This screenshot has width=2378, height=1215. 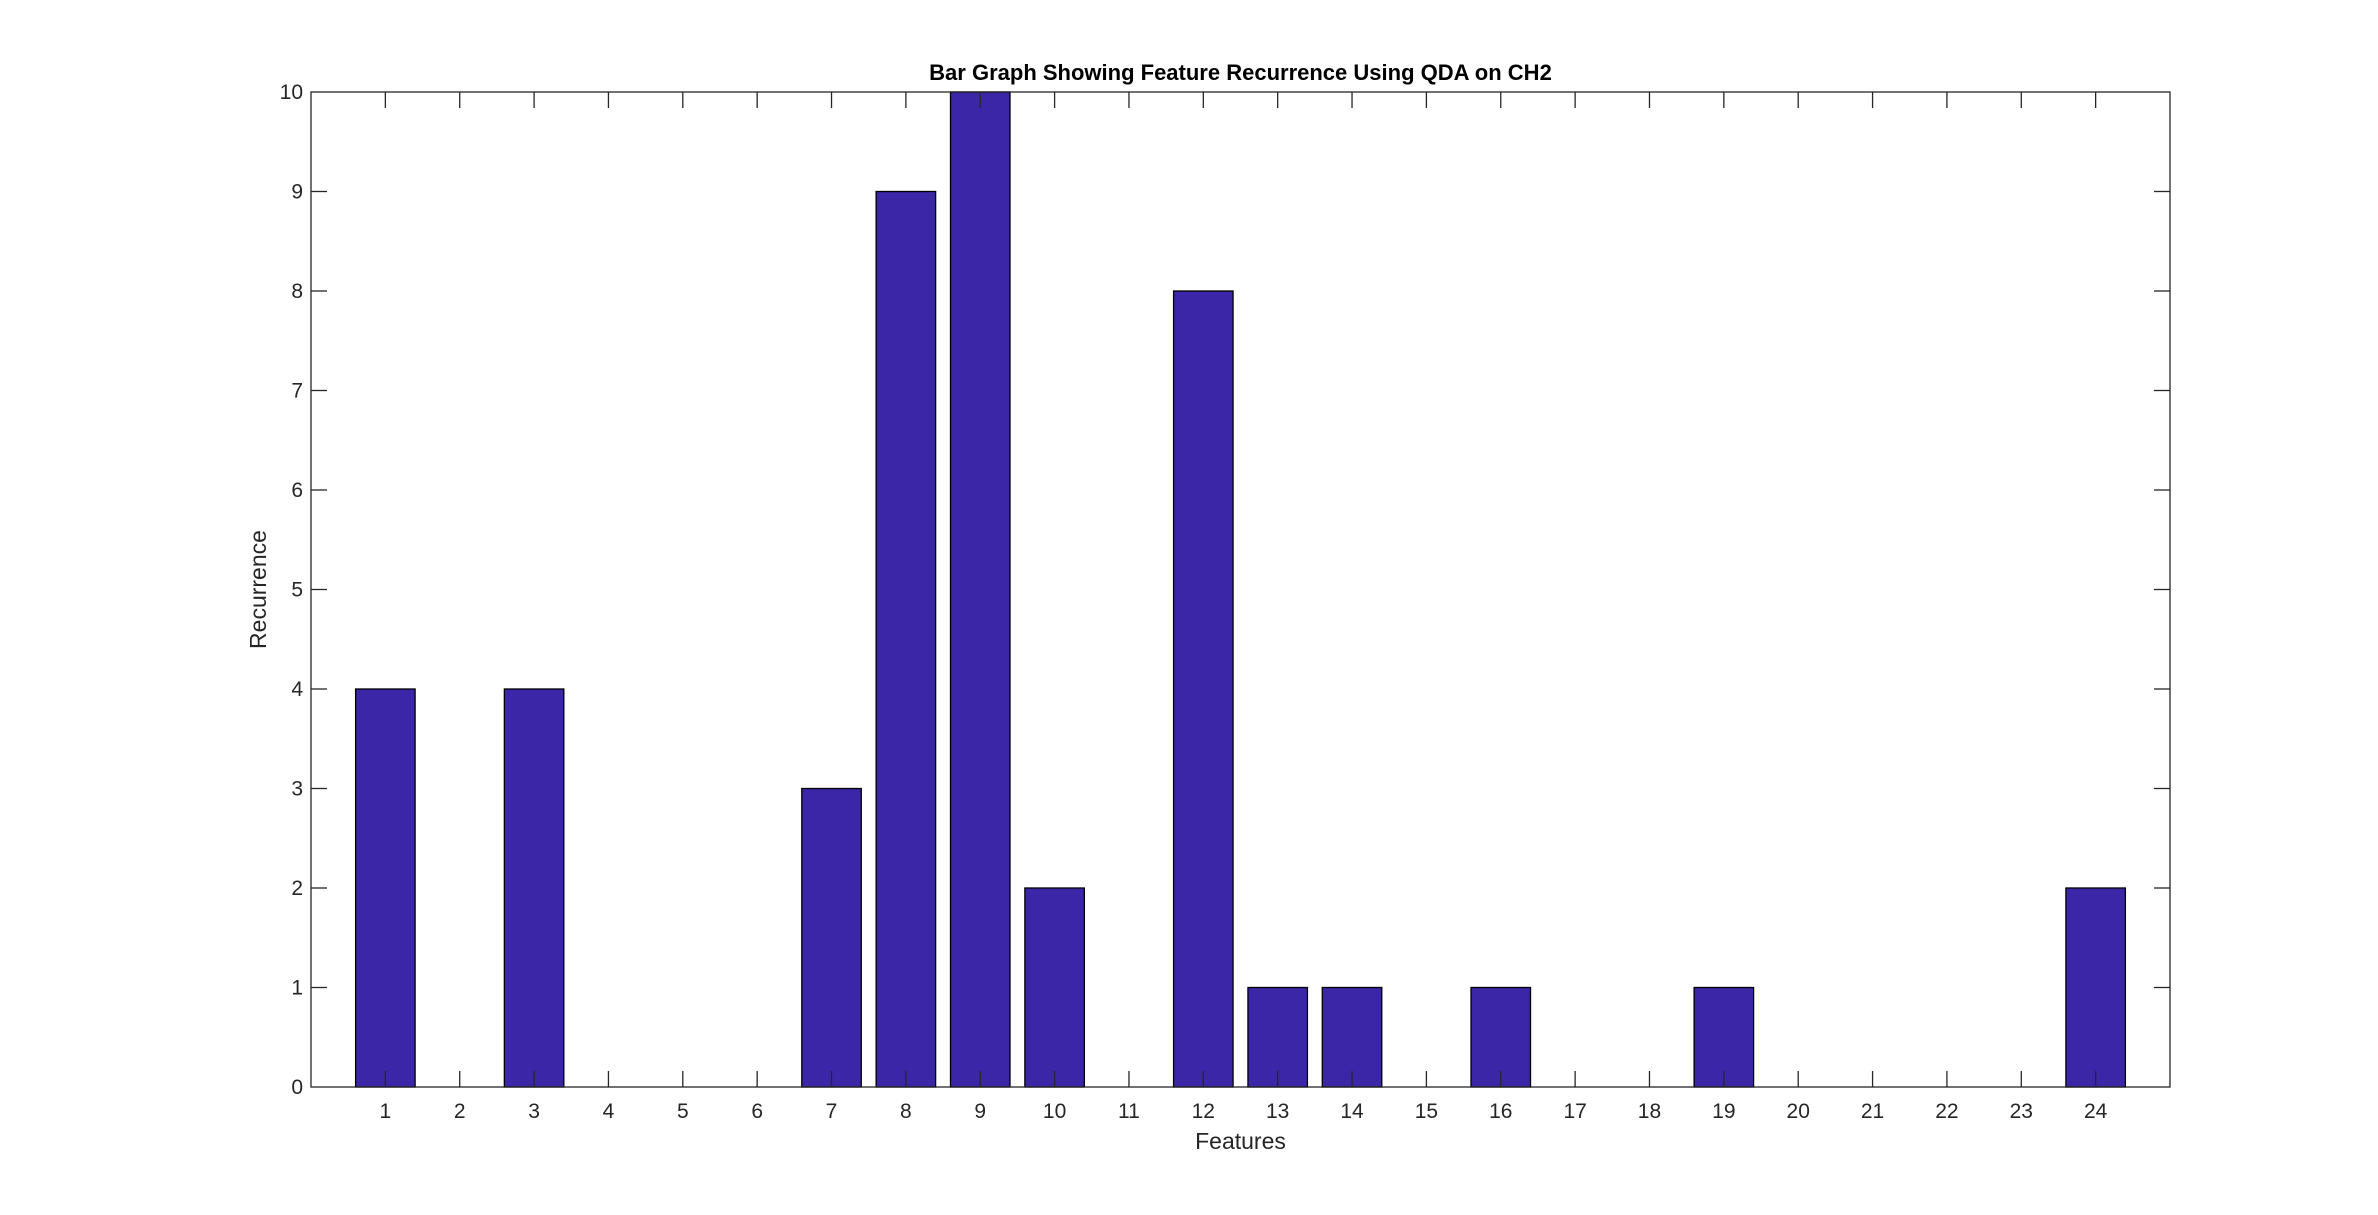 I want to click on x-tick-label: 20, so click(x=1798, y=1111).